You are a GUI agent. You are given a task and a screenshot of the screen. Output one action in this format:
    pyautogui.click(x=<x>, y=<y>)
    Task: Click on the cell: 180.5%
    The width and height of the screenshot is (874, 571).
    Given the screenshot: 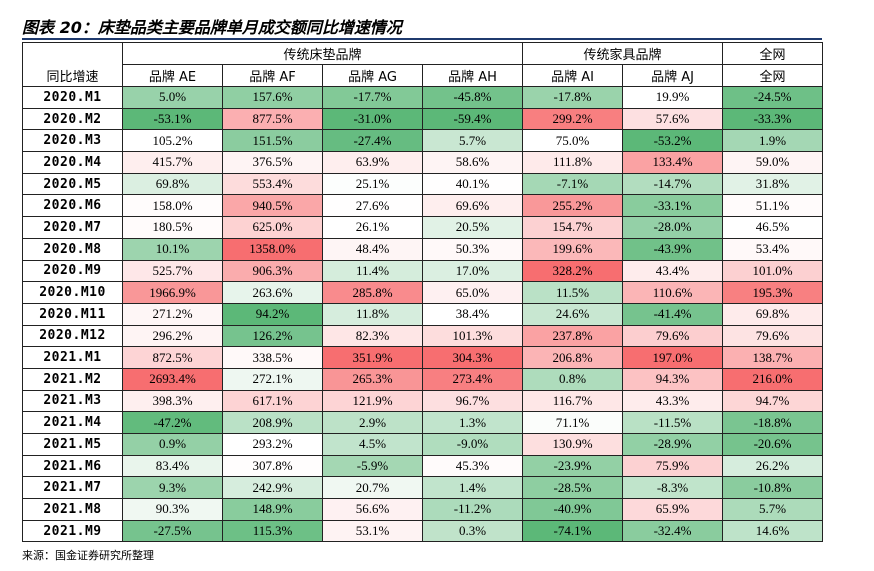 What is the action you would take?
    pyautogui.click(x=172, y=227)
    